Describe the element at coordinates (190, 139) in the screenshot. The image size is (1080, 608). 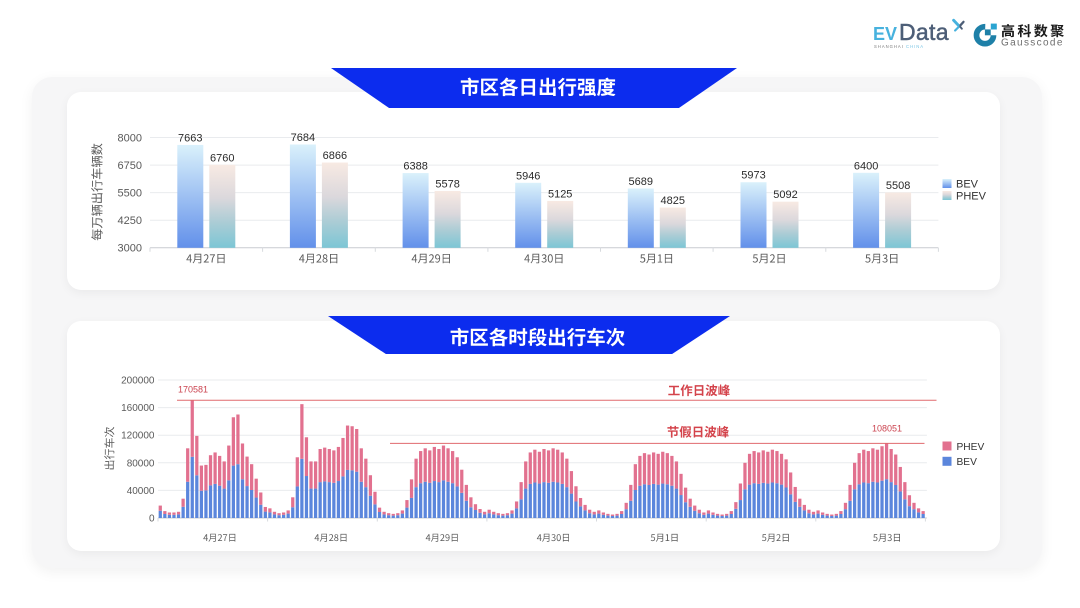
I see `svg-text: 7663` at that location.